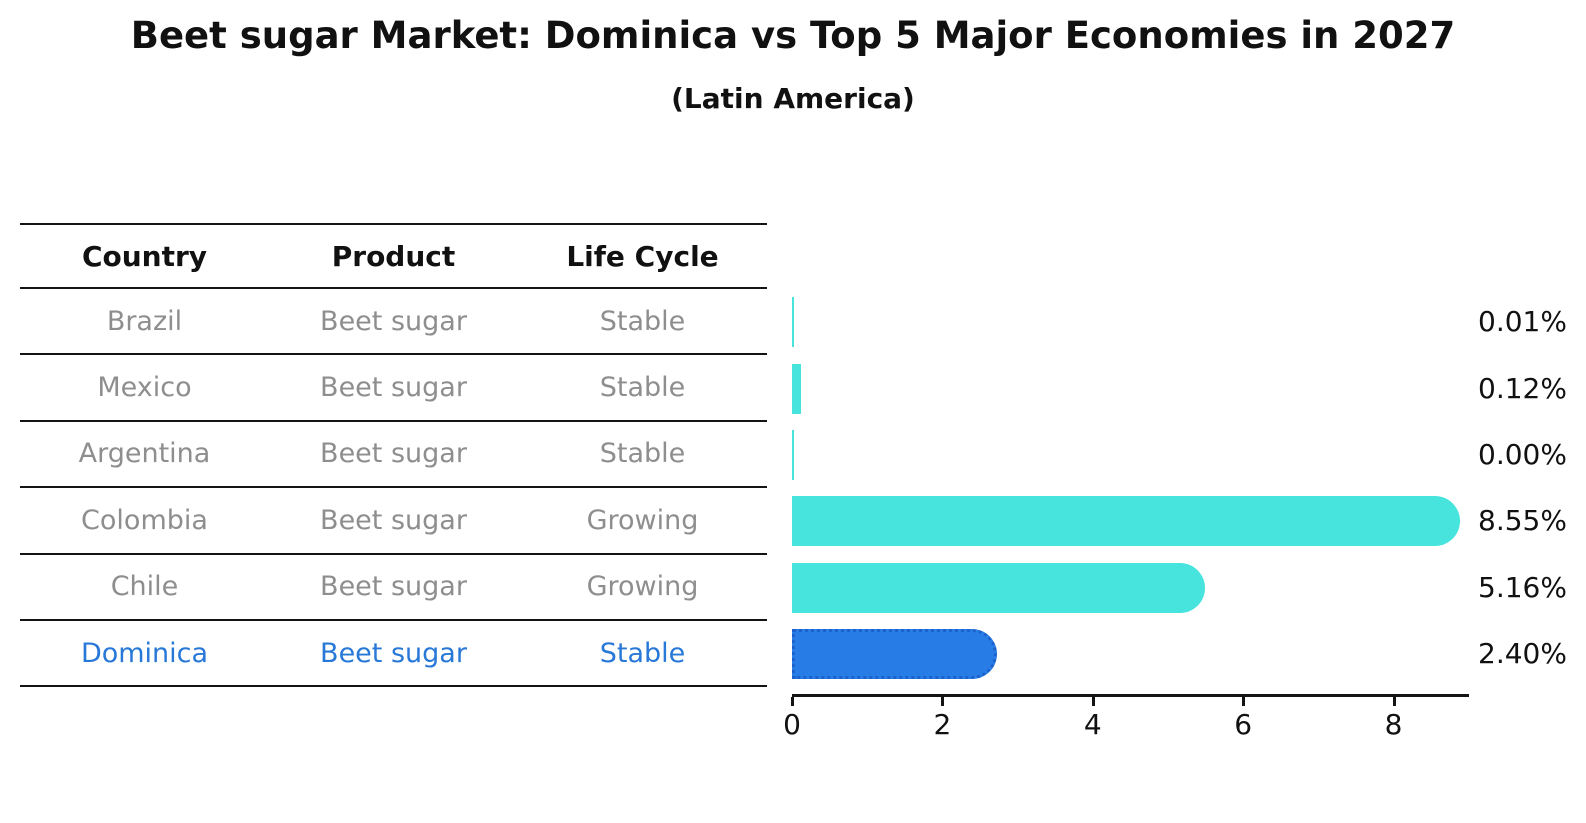  Describe the element at coordinates (1243, 724) in the screenshot. I see `x-tick-label: 6` at that location.